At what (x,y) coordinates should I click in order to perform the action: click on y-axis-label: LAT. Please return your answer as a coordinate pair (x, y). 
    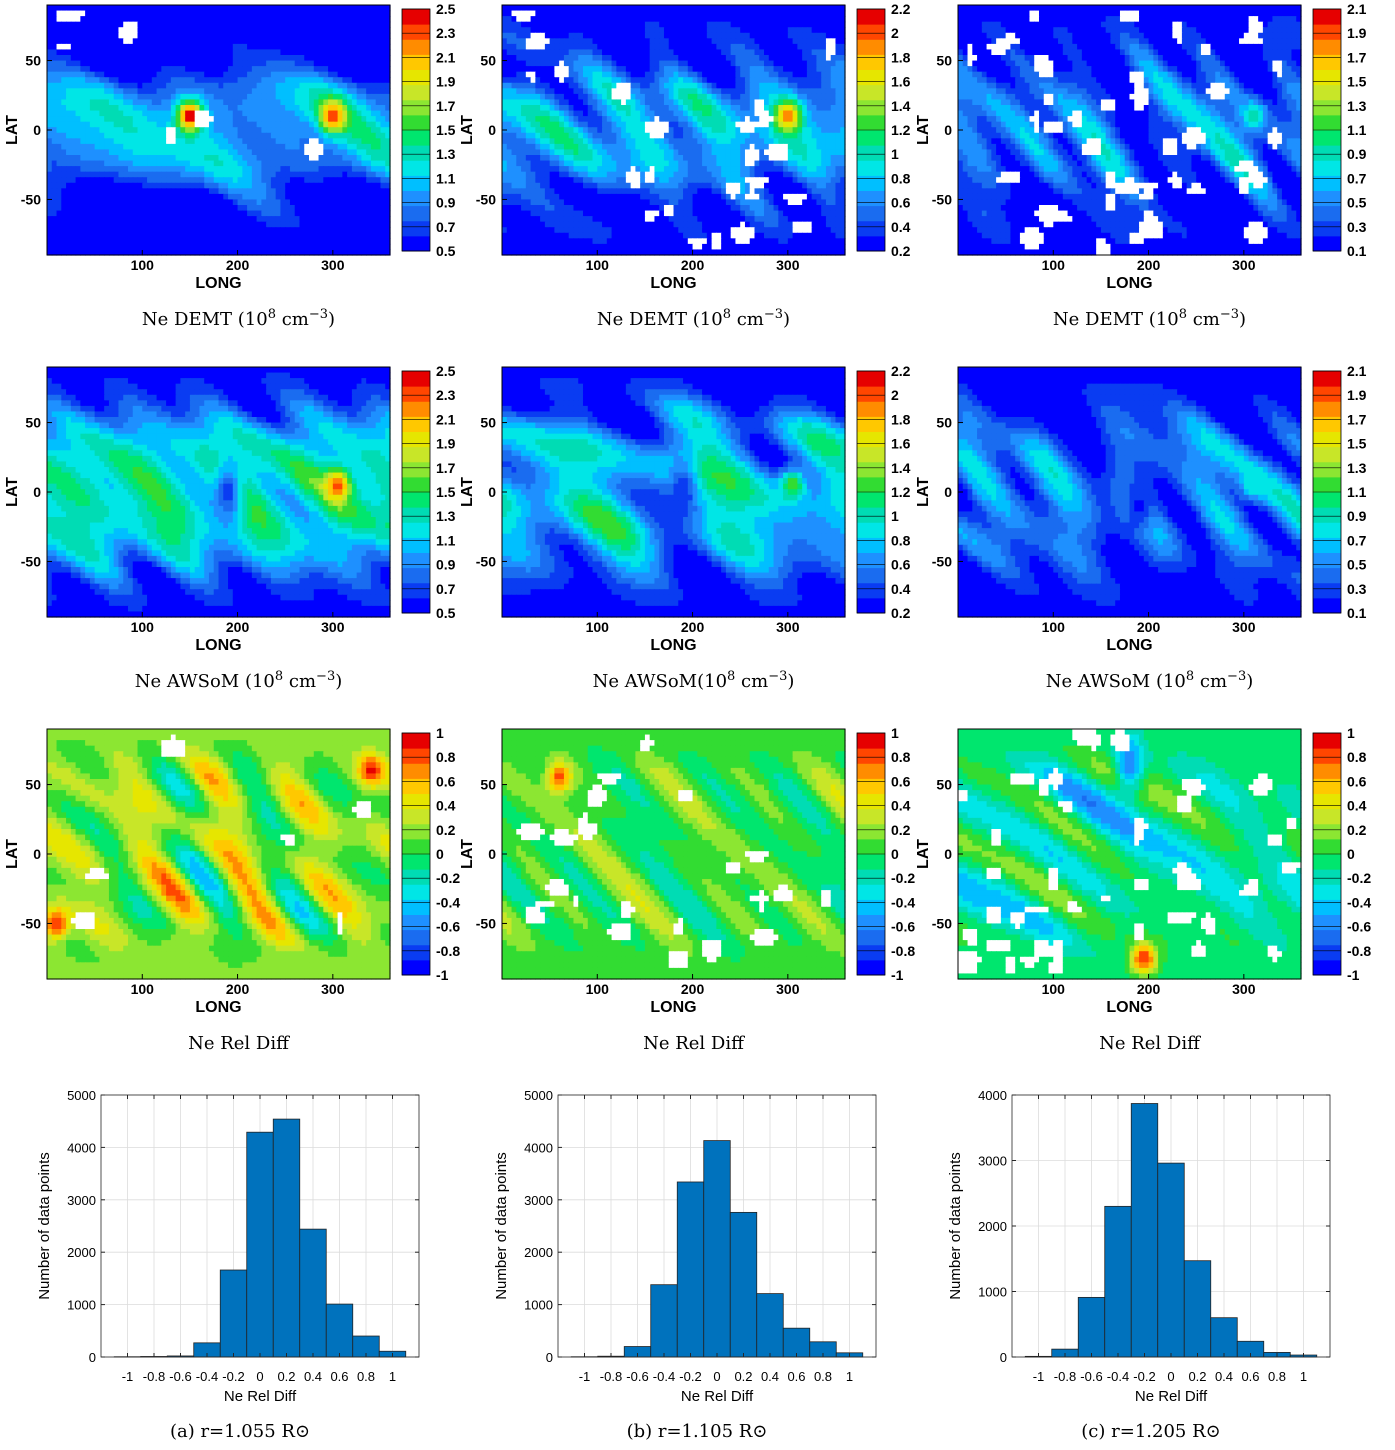
    Looking at the image, I should click on (12, 130).